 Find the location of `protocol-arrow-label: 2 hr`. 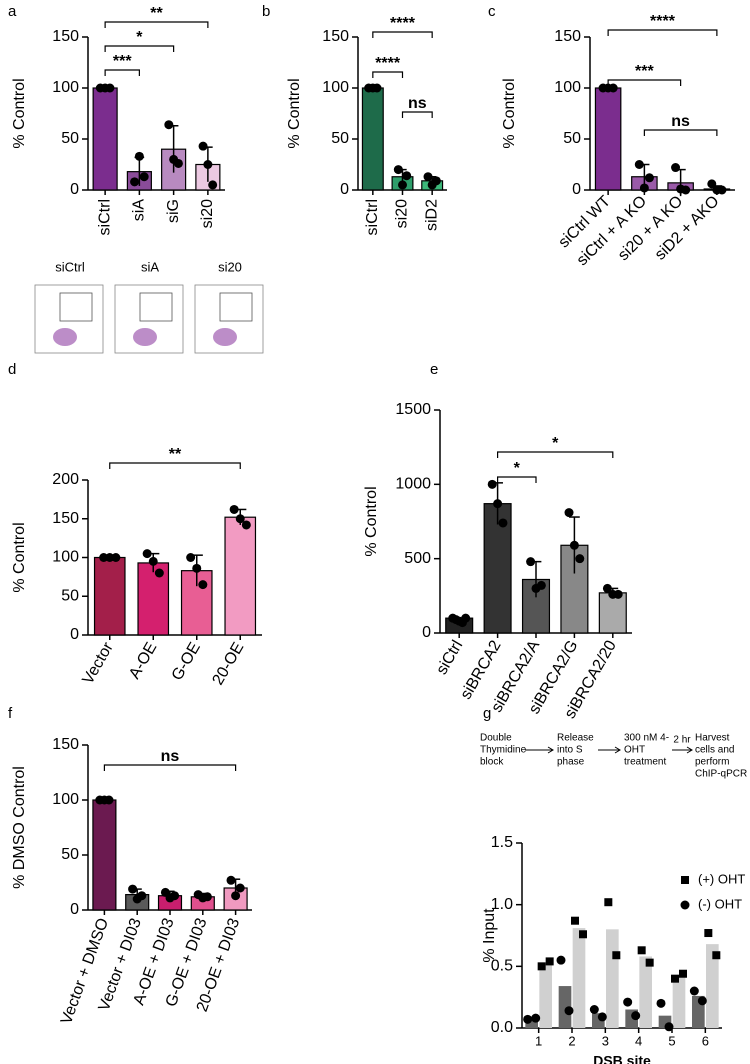

protocol-arrow-label: 2 hr is located at coordinates (682, 740).